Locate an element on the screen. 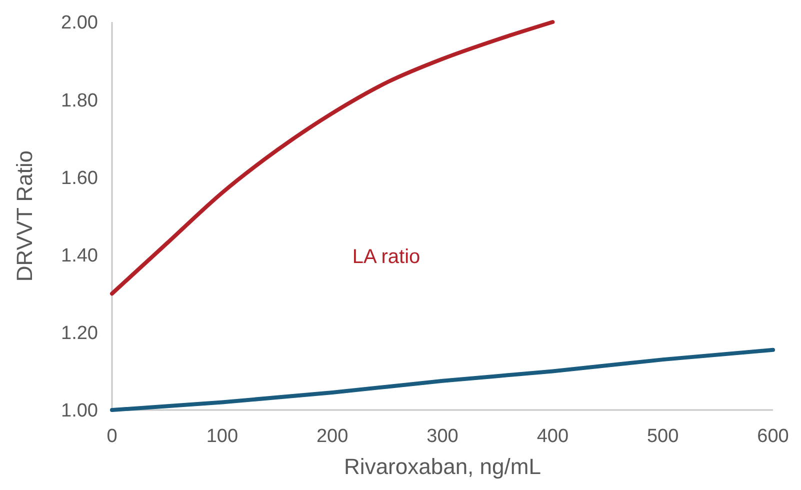 This screenshot has width=801, height=490. x-tick-label: 500 is located at coordinates (662, 436).